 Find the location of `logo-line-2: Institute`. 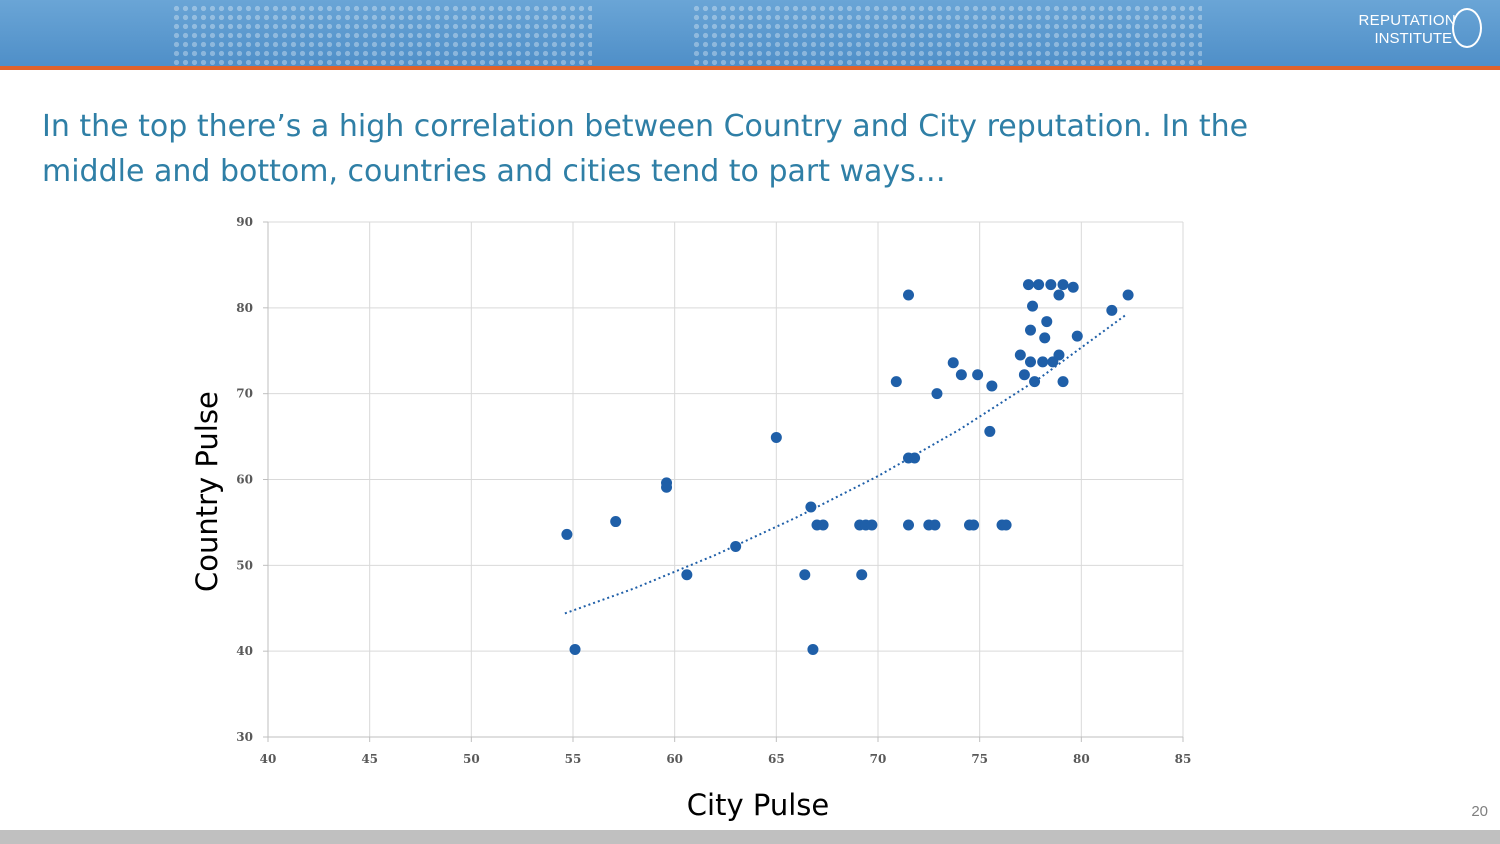

logo-line-2: Institute is located at coordinates (1413, 38).